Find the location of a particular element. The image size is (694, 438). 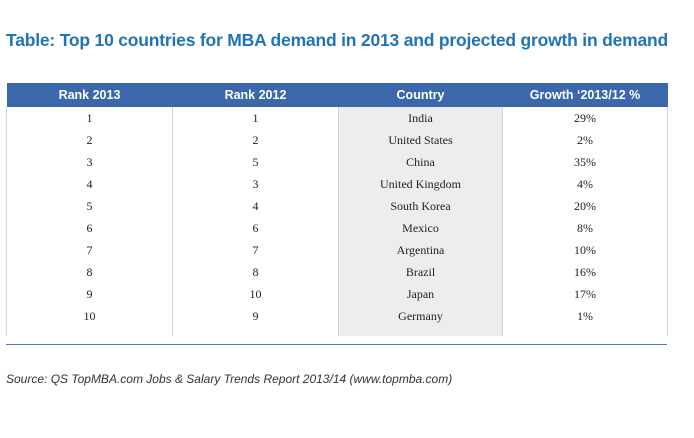

table-row: 4 3 United Kingdom 4% is located at coordinates (337, 184).